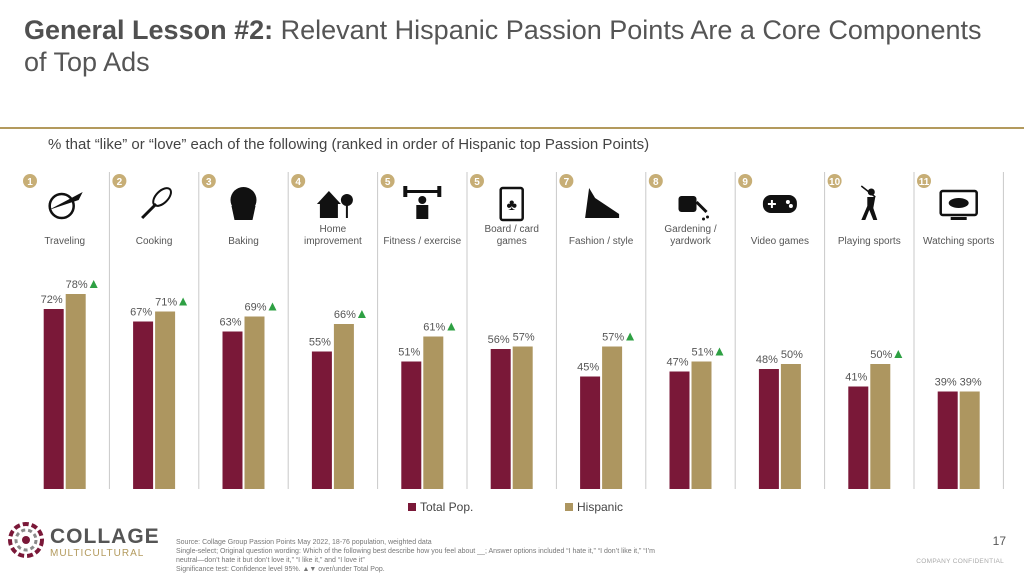  What do you see at coordinates (687, 204) in the screenshot?
I see `can-body` at bounding box center [687, 204].